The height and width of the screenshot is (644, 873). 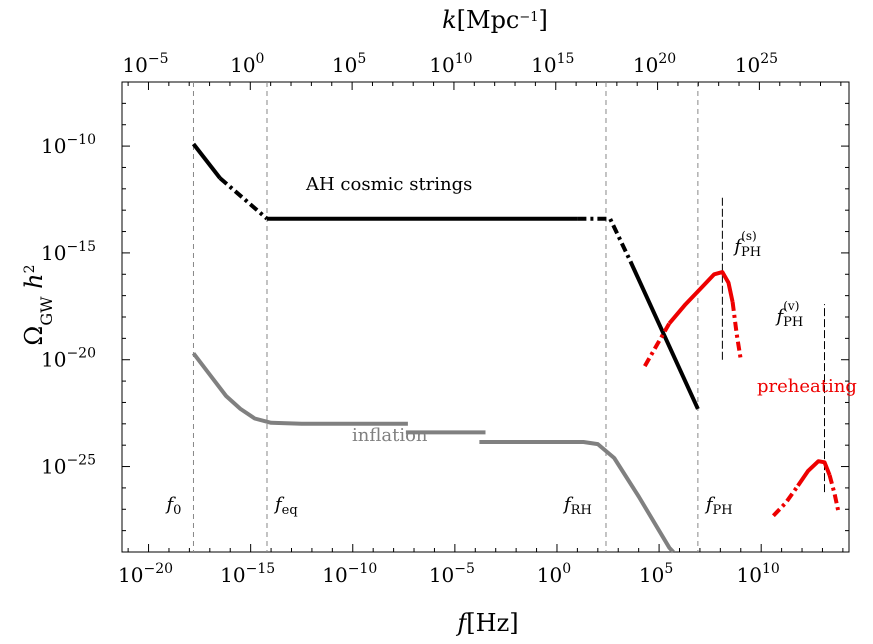 I want to click on top-tick-label: 10⁻⁵, so click(x=145, y=64).